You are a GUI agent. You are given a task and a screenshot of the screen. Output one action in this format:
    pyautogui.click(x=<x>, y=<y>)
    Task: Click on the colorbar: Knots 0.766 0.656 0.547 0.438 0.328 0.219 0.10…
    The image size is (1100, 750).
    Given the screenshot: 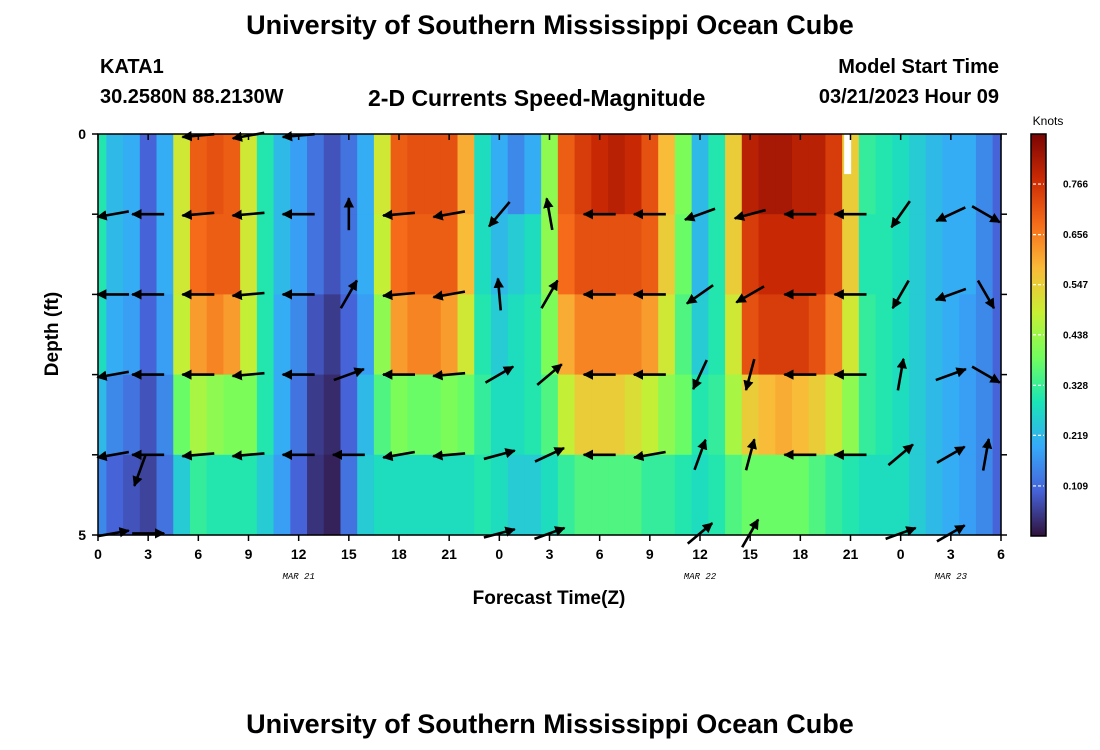 What is the action you would take?
    pyautogui.click(x=1059, y=325)
    